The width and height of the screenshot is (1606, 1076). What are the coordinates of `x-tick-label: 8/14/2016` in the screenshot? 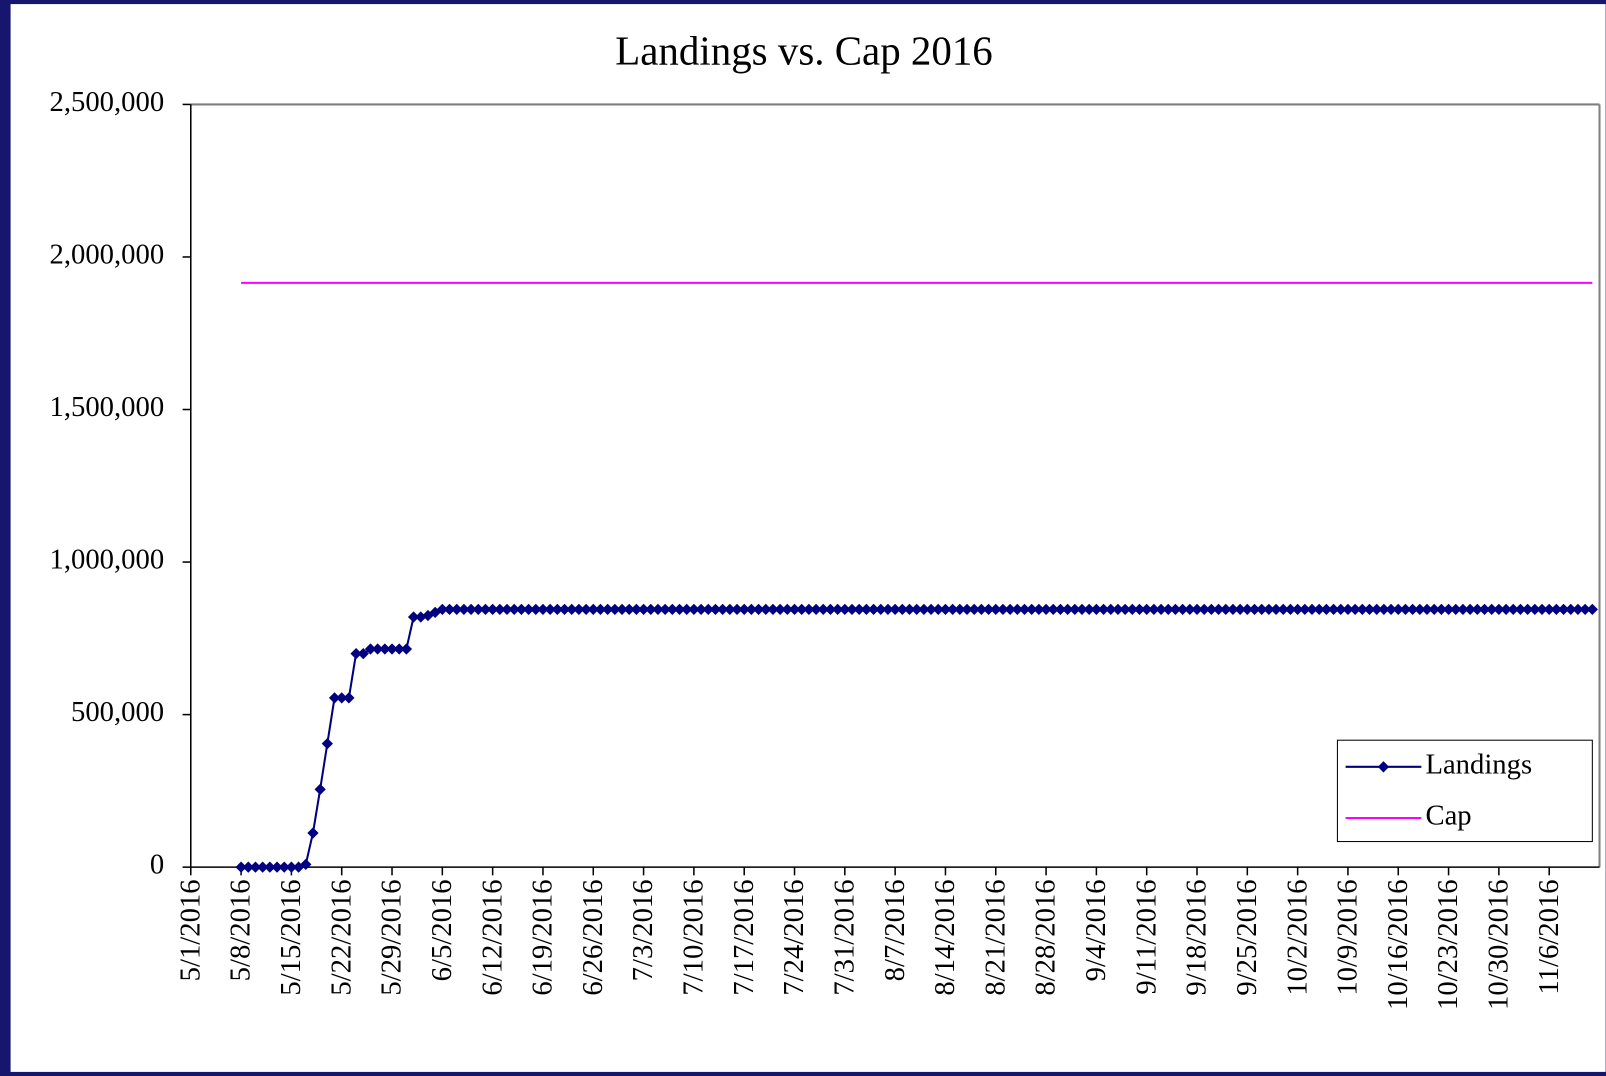 It's located at (945, 937).